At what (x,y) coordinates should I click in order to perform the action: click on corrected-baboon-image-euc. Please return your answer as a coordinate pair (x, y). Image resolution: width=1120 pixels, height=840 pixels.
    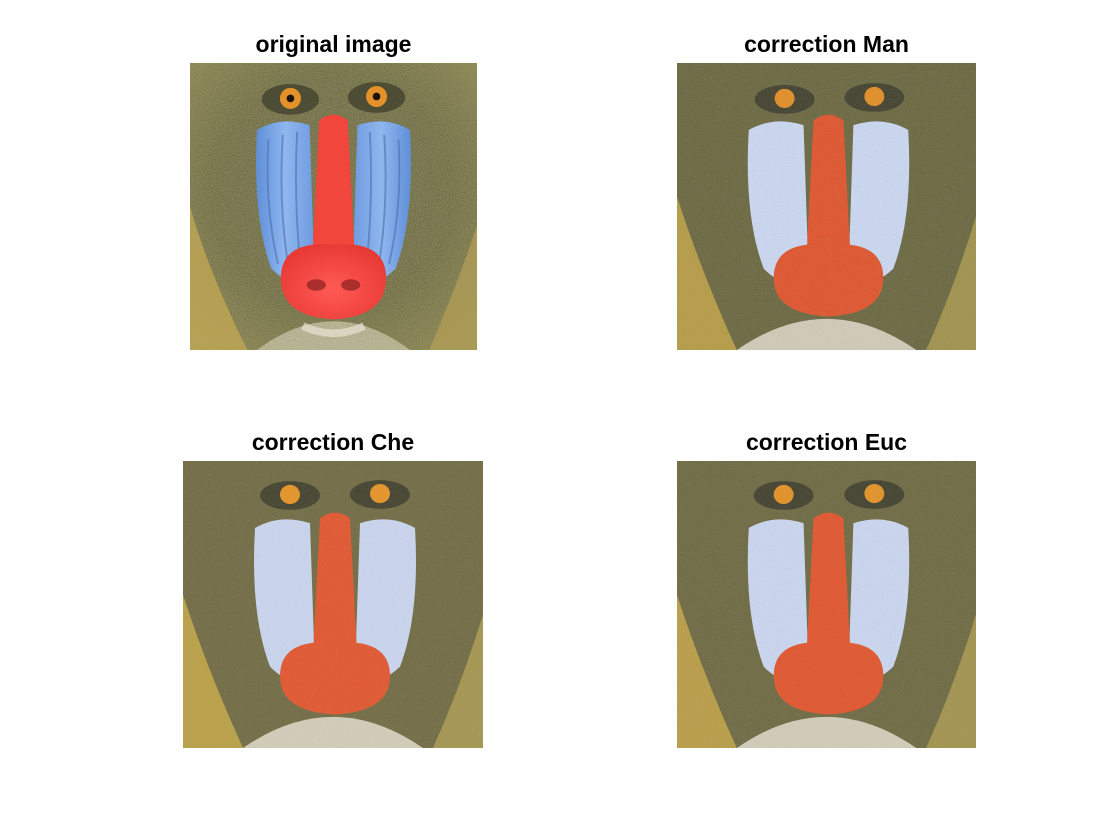
    Looking at the image, I should click on (826, 604).